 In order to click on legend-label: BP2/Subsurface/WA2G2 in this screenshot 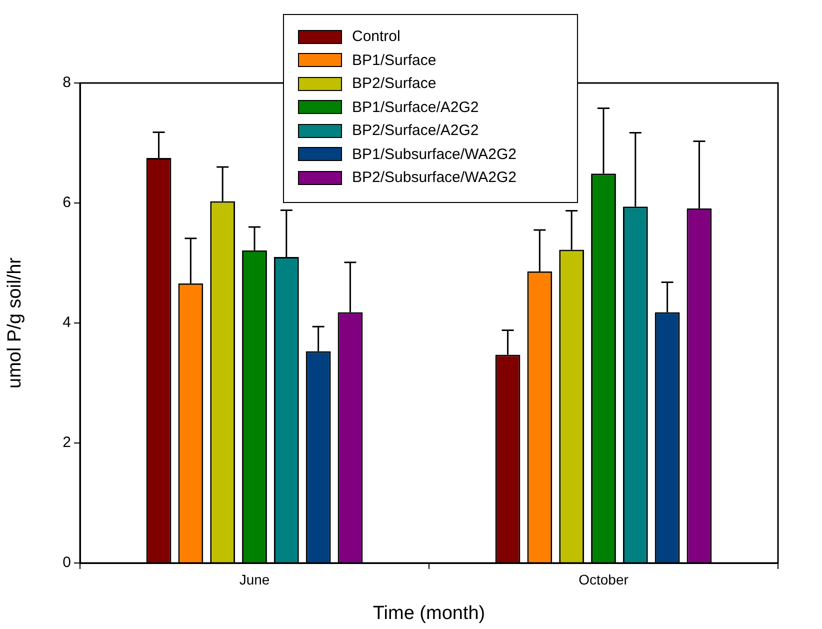, I will do `click(434, 177)`.